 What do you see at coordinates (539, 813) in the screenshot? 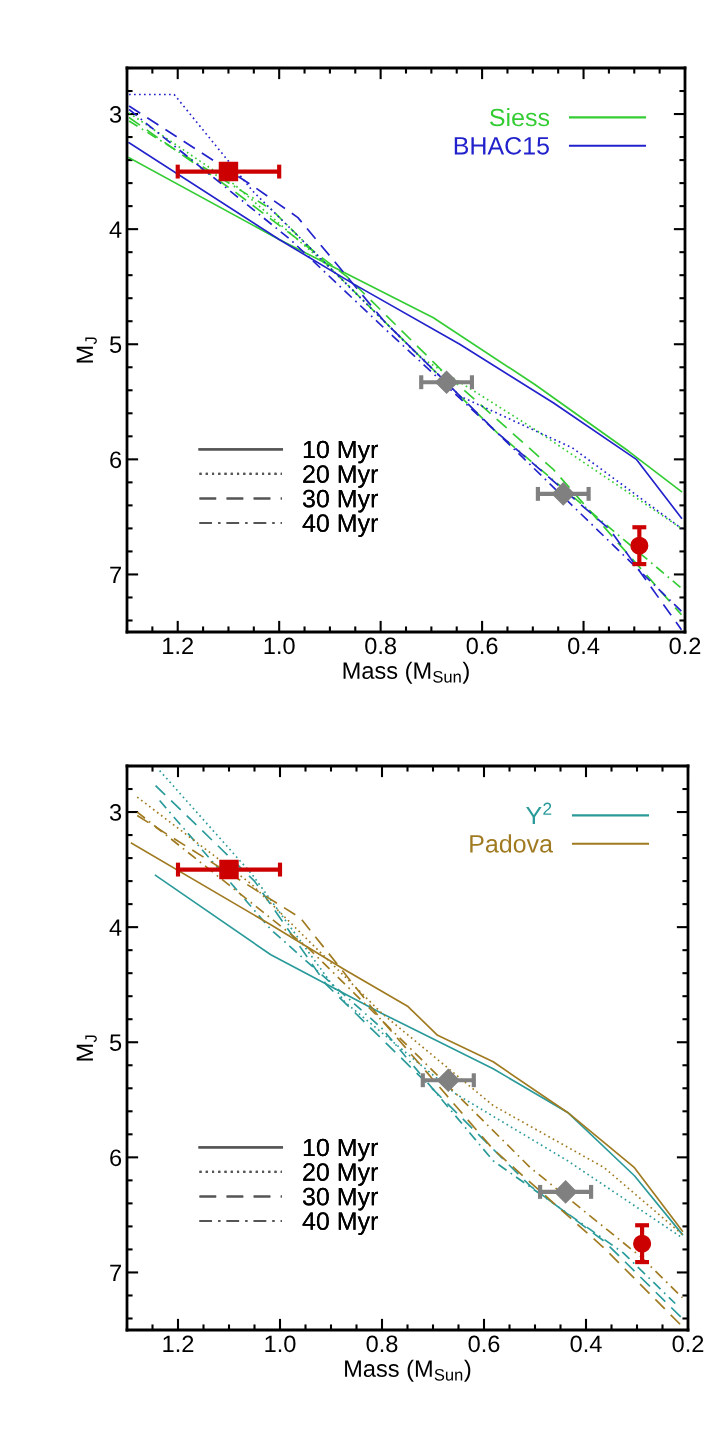
I see `legend-label: Y$^{2}$` at bounding box center [539, 813].